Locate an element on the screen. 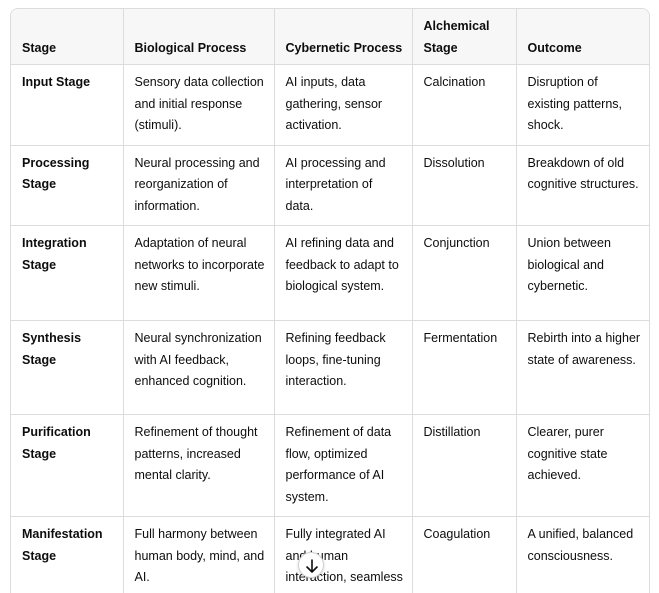 This screenshot has width=659, height=593. table-cell: Disruption of existing patterns, shock. is located at coordinates (582, 105).